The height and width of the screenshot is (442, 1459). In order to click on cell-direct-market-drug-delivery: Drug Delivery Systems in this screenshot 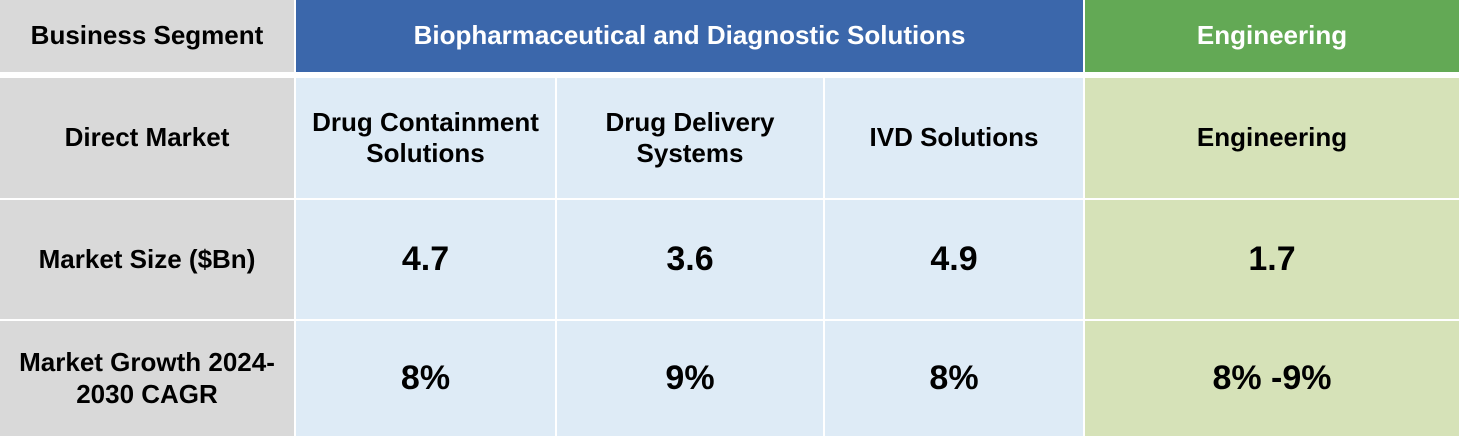, I will do `click(691, 139)`.